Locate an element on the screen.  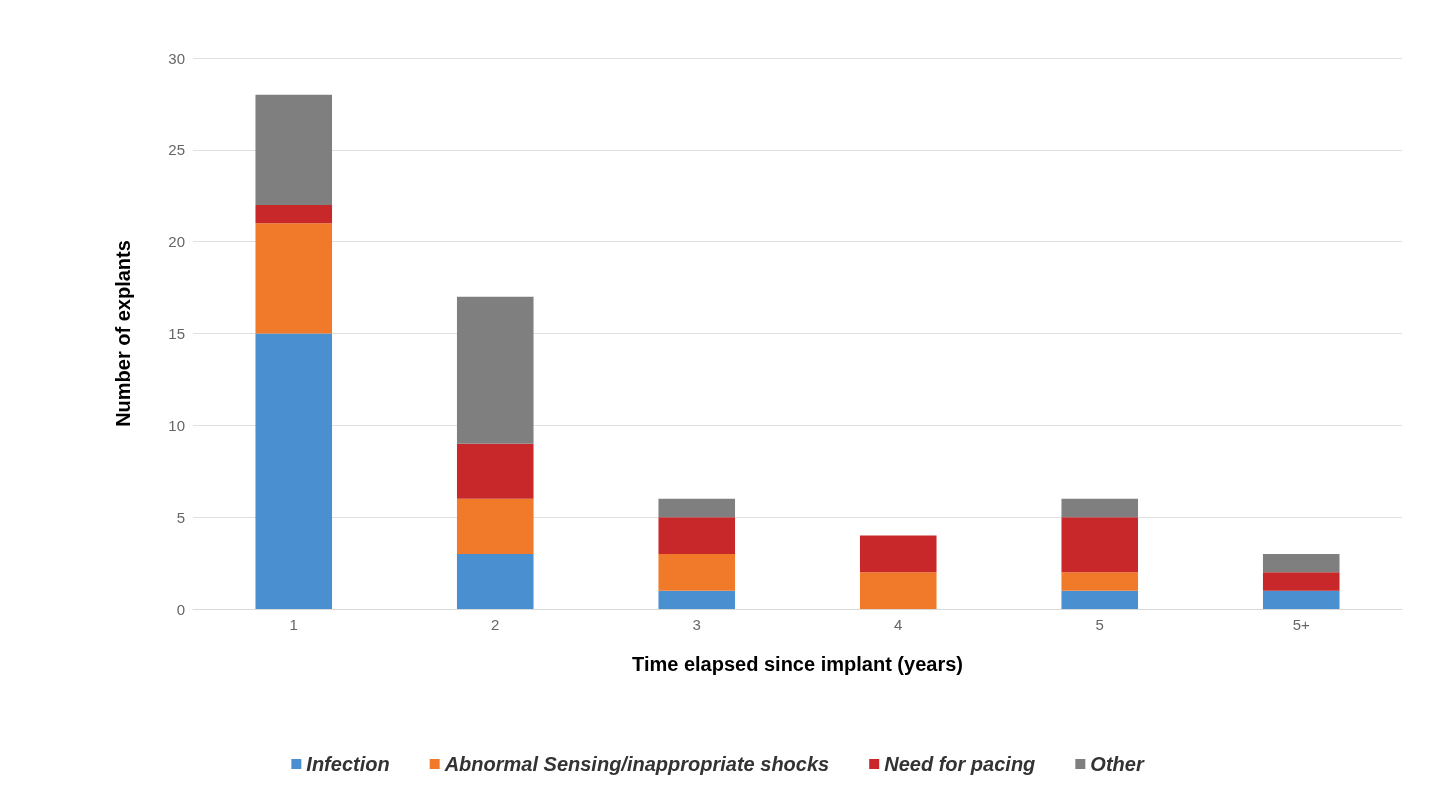
y-tick-label: 10 is located at coordinates (176, 425).